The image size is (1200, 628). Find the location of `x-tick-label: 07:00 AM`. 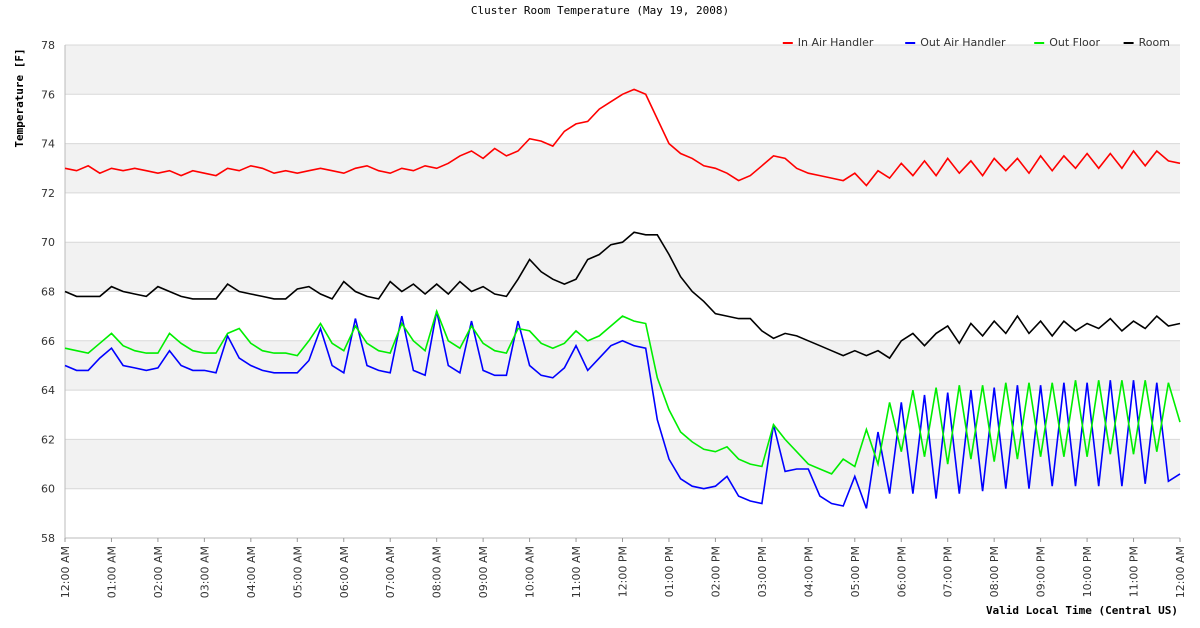

x-tick-label: 07:00 AM is located at coordinates (390, 572).